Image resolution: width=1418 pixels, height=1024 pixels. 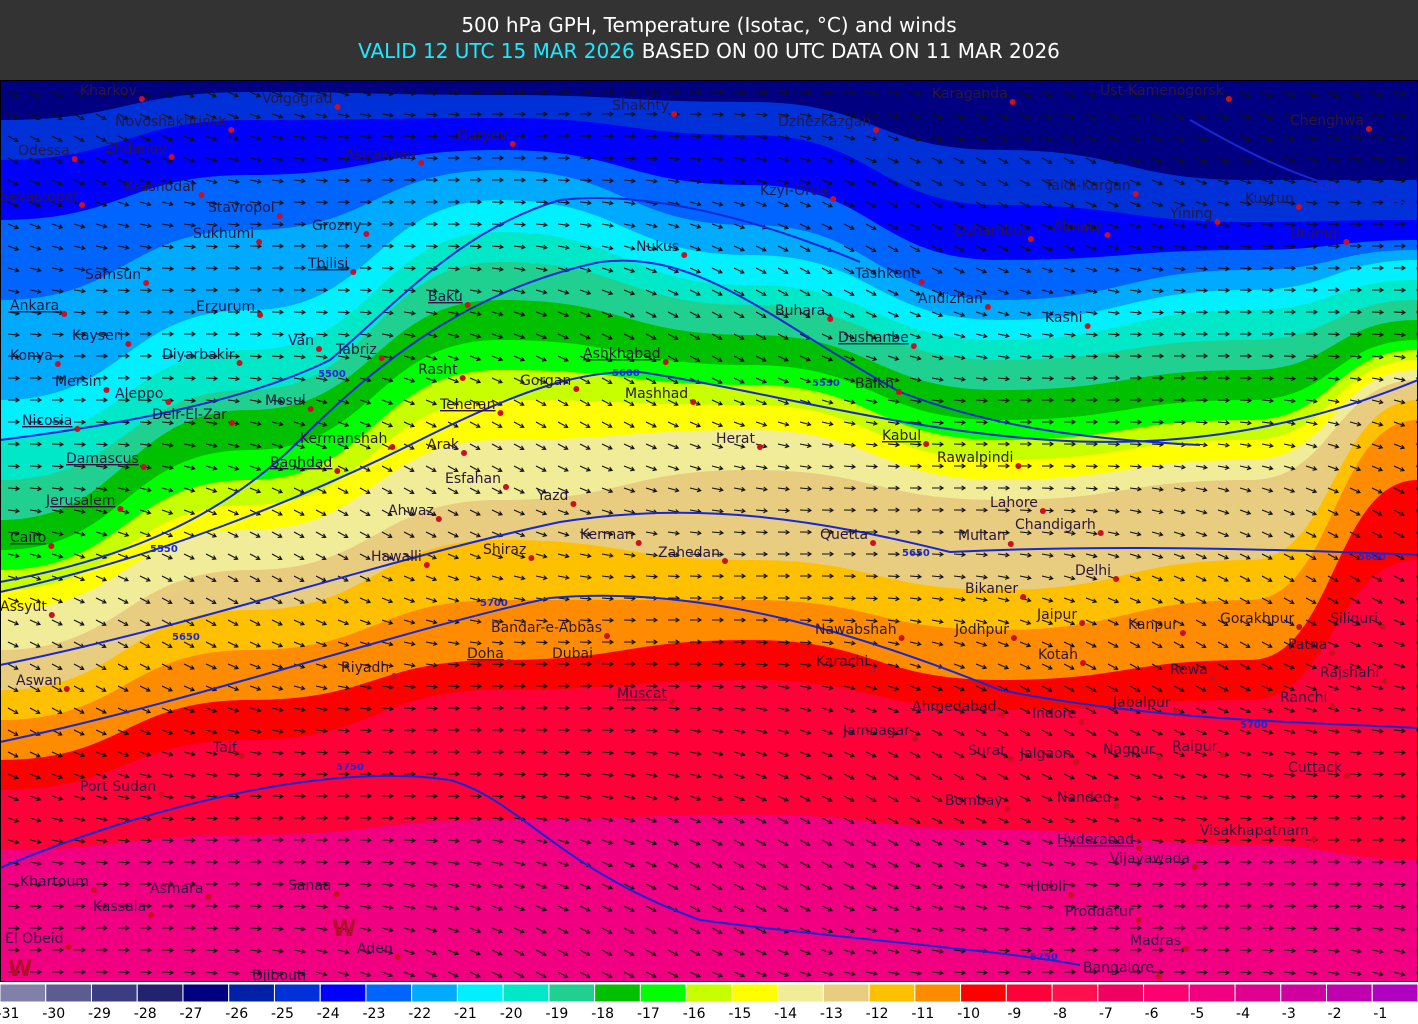 I want to click on city-label: Patna, so click(x=1307, y=645).